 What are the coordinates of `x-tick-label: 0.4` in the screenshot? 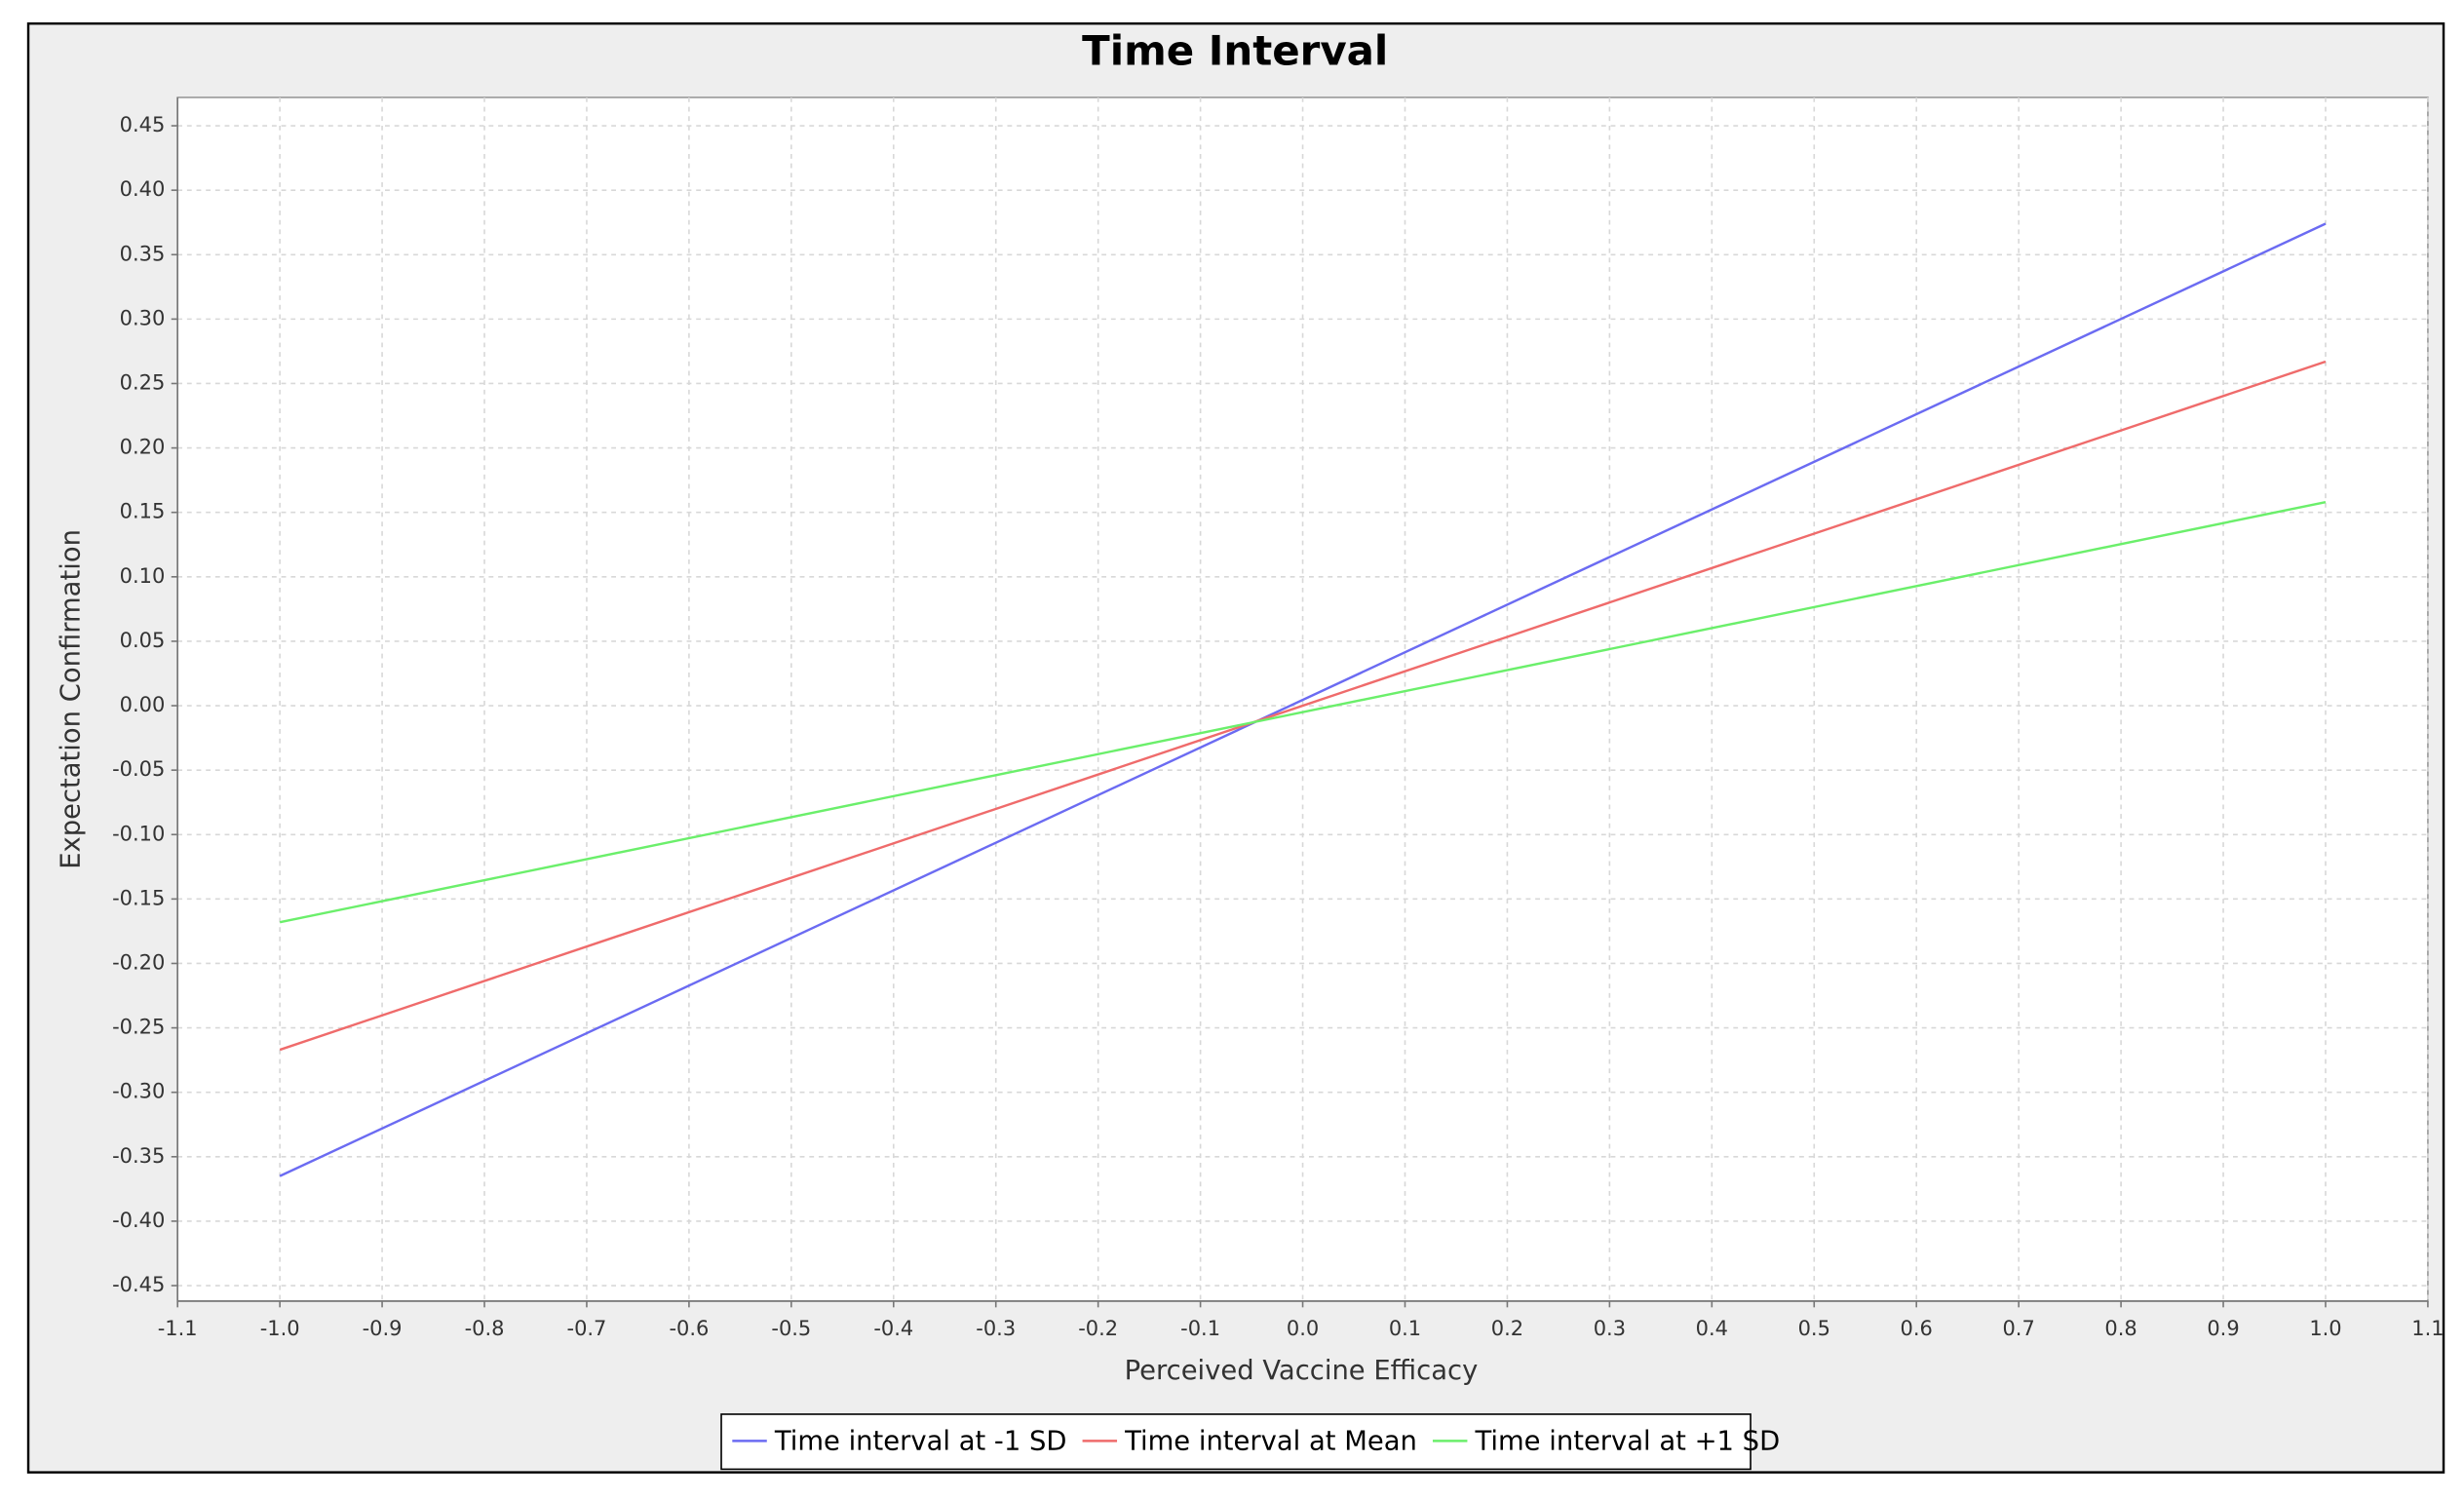 It's located at (1712, 1328).